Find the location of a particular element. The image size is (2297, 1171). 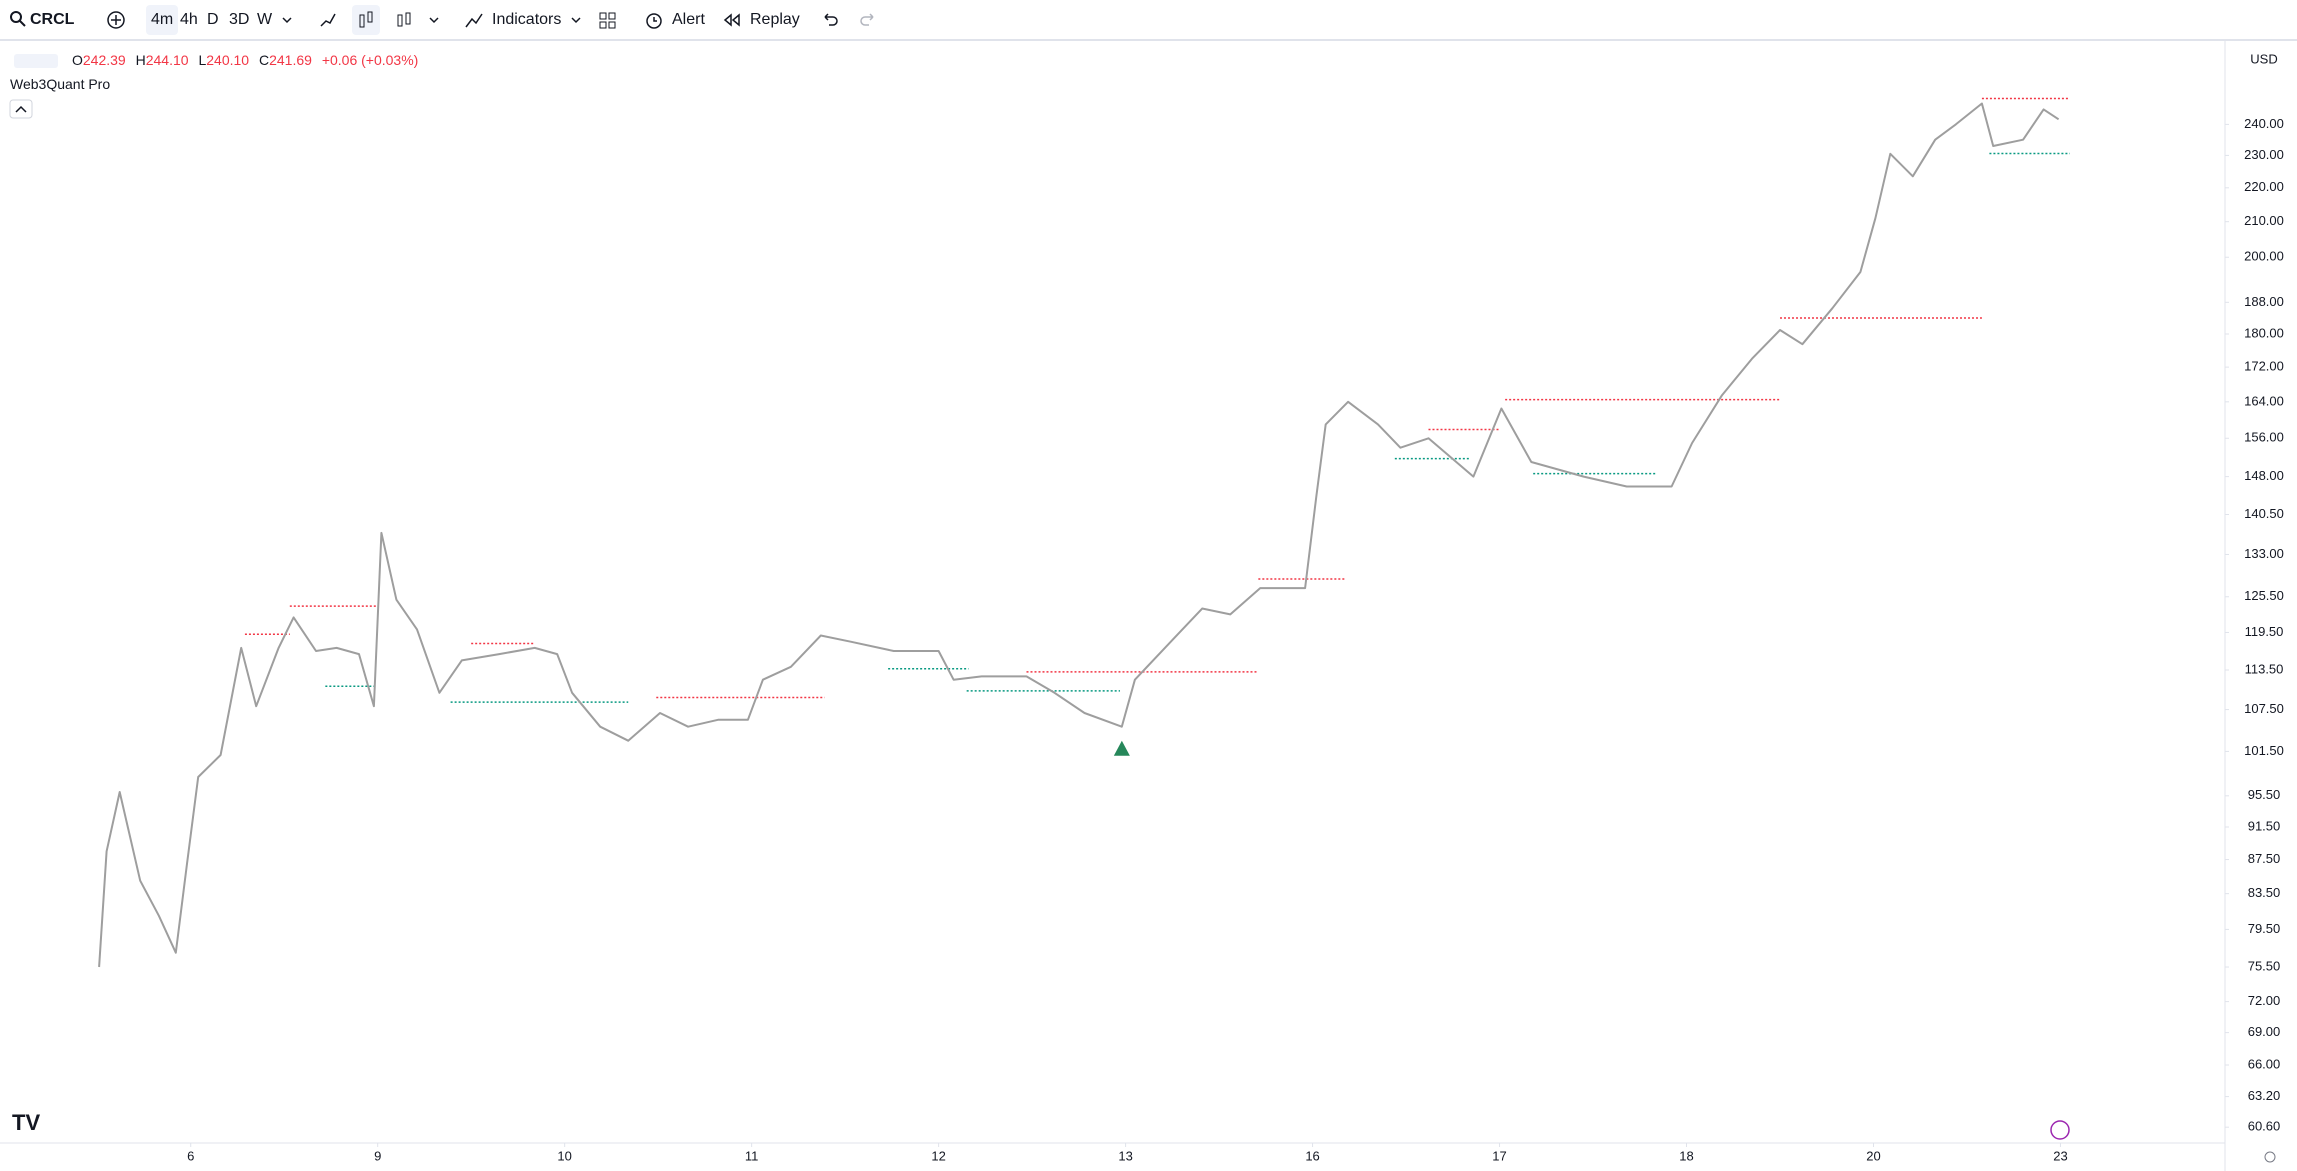

y-tick-label: 133.00 is located at coordinates (2264, 553).